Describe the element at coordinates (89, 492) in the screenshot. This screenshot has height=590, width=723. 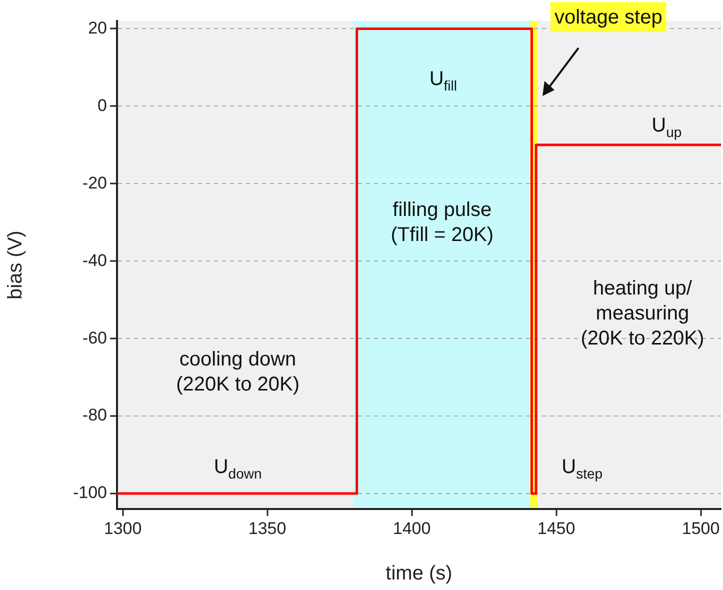
I see `y-tick-label: -100` at that location.